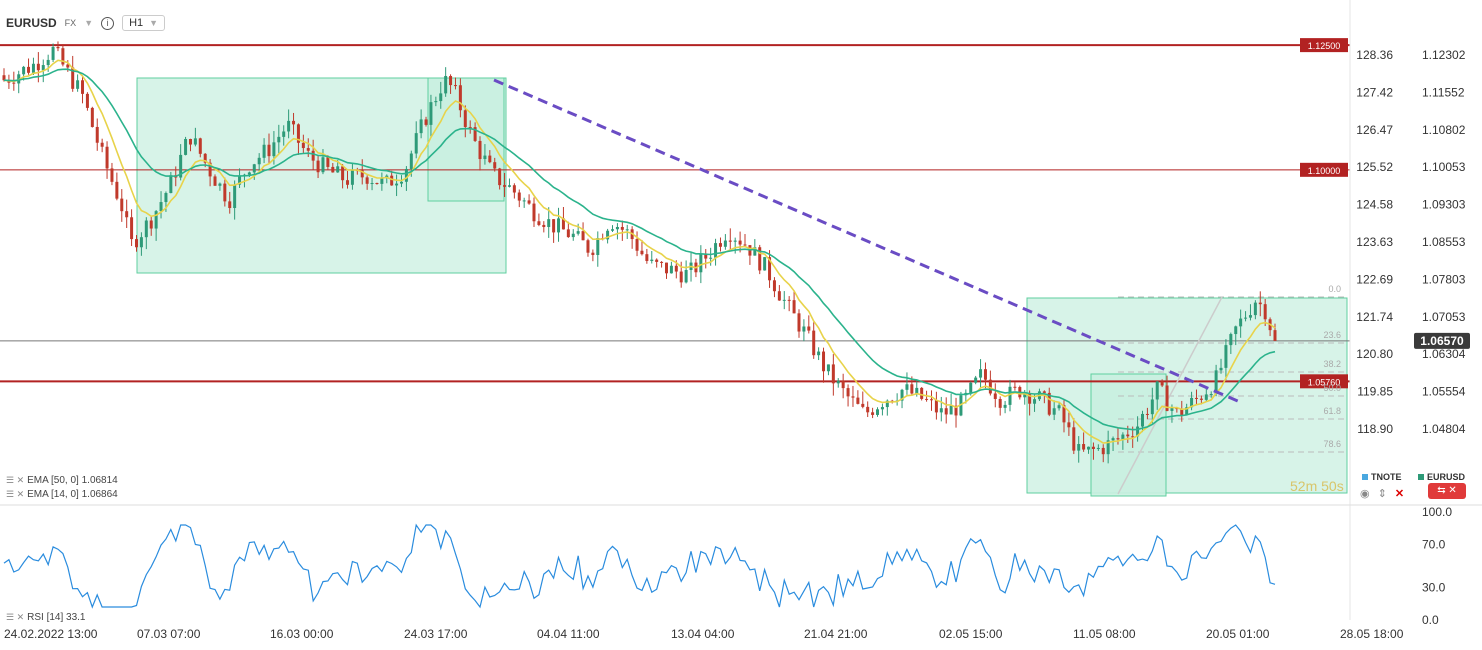  What do you see at coordinates (703, 634) in the screenshot?
I see `x-tick: 13.04 04:00` at bounding box center [703, 634].